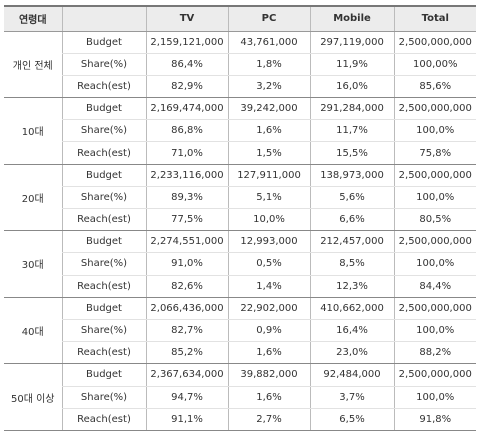 Image resolution: width=480 pixels, height=433 pixels. I want to click on table-row: Reach(est) 71,0% 1,5% 15,5% 75,8%, so click(240, 153).